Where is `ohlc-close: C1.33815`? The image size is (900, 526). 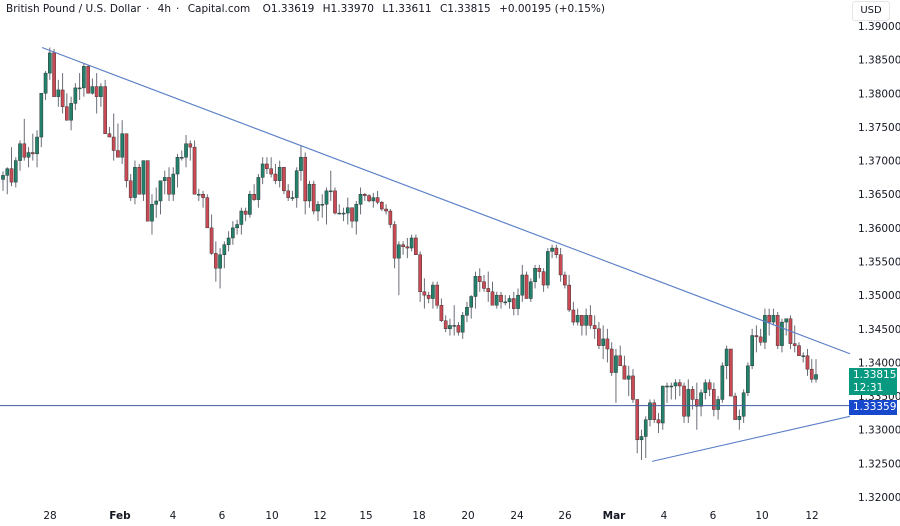 ohlc-close: C1.33815 is located at coordinates (465, 9).